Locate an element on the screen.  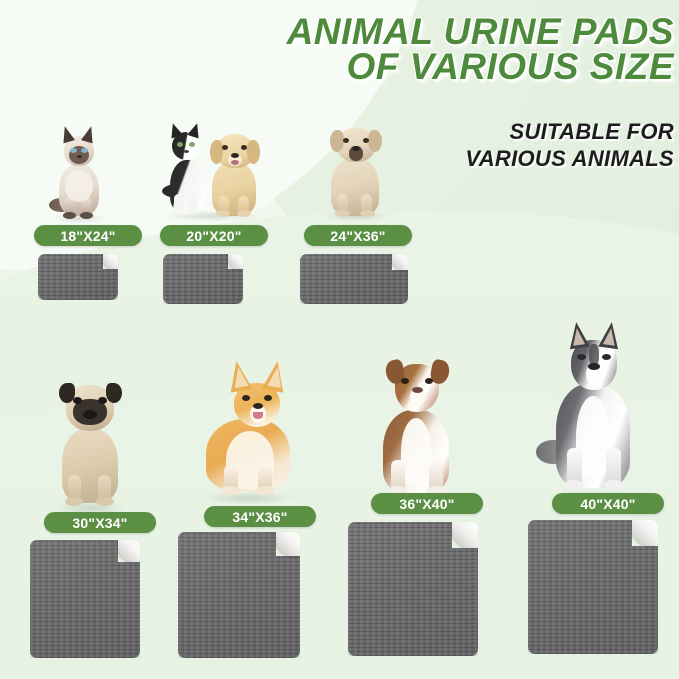
pad-surface is located at coordinates (354, 279).